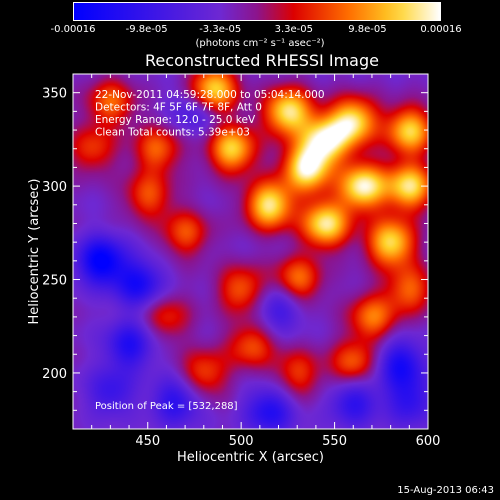 The width and height of the screenshot is (500, 500). I want to click on peak-position-label: Position of Peak = [532,288], so click(166, 406).